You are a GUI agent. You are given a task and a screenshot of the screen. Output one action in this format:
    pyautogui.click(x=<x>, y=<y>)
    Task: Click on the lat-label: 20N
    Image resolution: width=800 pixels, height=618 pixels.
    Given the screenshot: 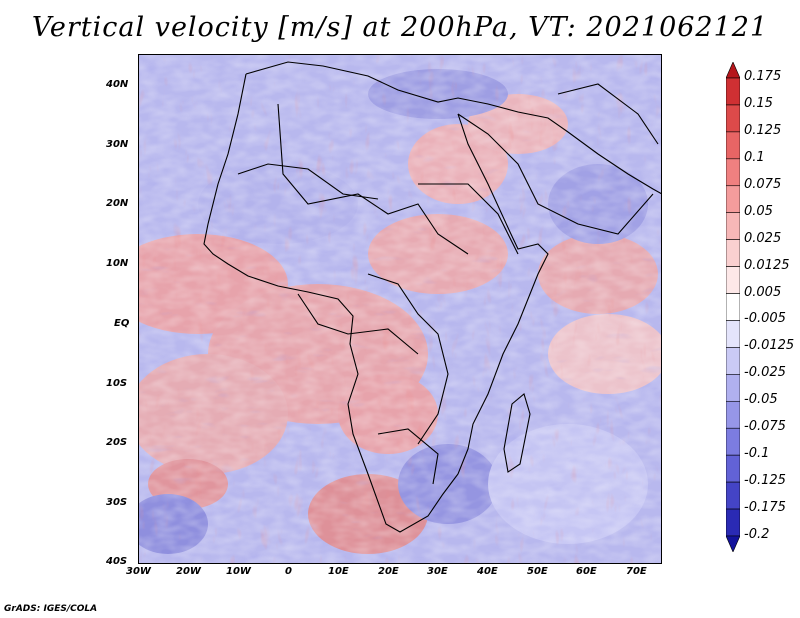 What is the action you would take?
    pyautogui.click(x=117, y=203)
    